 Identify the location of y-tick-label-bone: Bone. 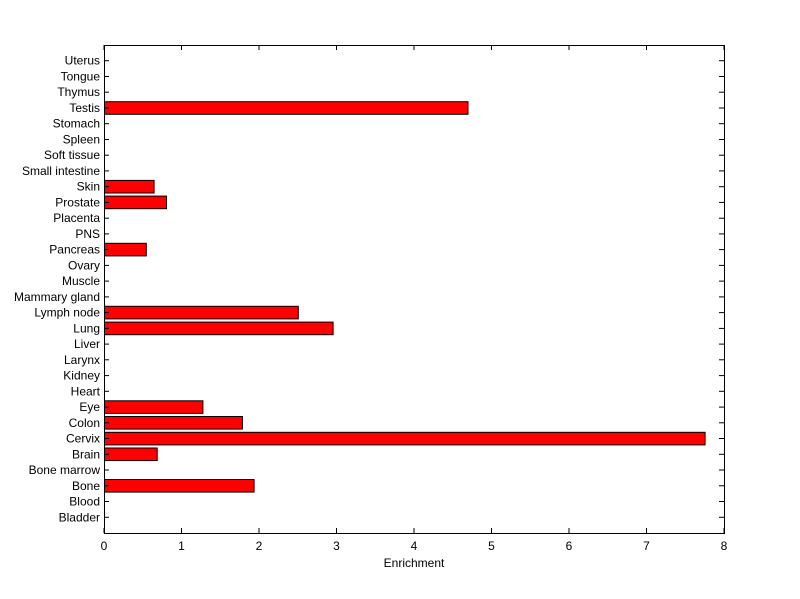
(86, 486).